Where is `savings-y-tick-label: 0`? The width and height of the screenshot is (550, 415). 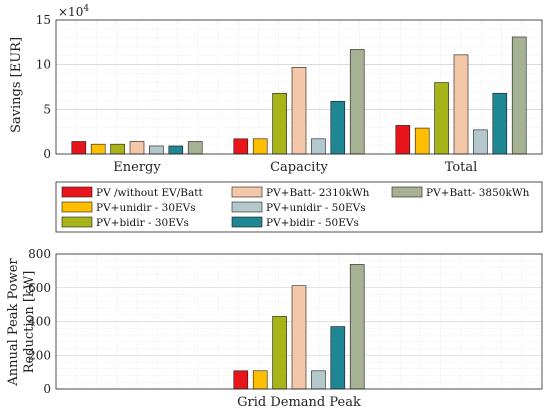
savings-y-tick-label: 0 is located at coordinates (47, 154).